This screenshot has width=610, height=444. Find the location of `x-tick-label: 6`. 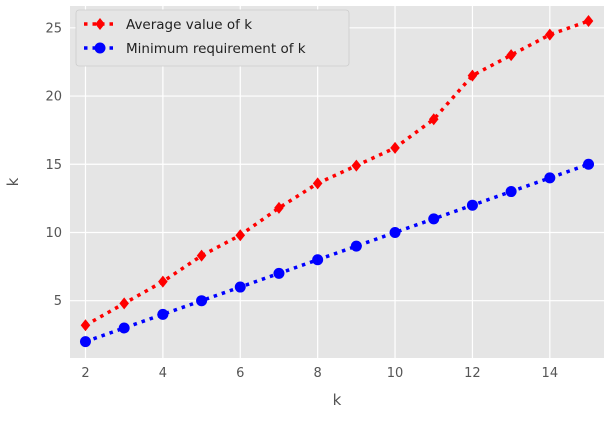

x-tick-label: 6 is located at coordinates (240, 373).